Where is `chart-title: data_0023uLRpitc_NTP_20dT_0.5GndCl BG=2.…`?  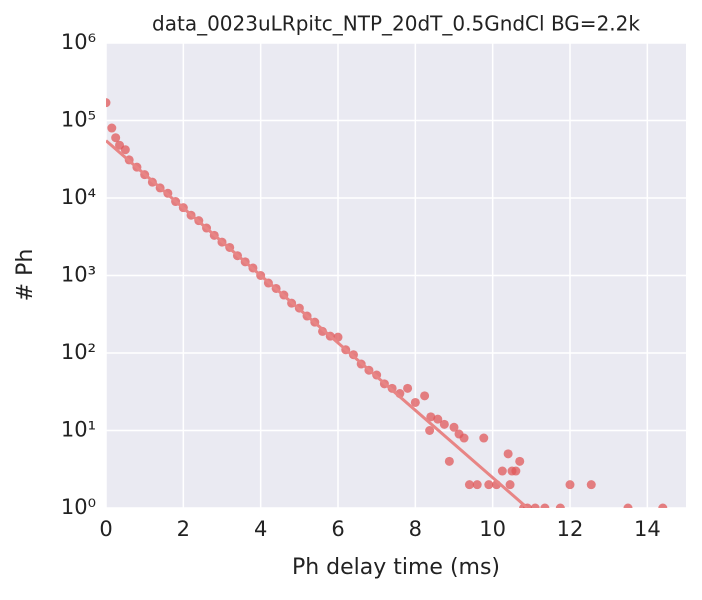
chart-title: data_0023uLRpitc_NTP_20dT_0.5GndCl BG=2.… is located at coordinates (396, 24).